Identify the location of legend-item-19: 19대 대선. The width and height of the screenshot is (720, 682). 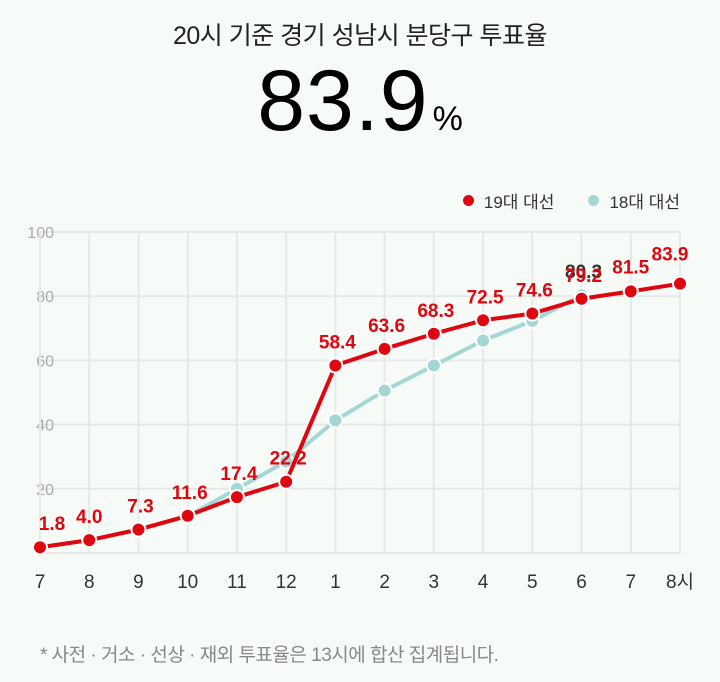
(508, 200).